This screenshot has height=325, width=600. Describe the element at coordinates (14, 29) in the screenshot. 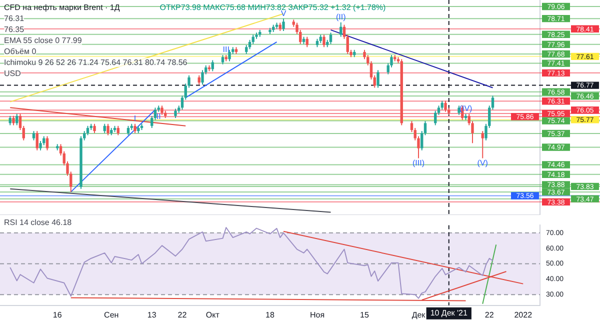

I see `annotation: 76.35` at that location.